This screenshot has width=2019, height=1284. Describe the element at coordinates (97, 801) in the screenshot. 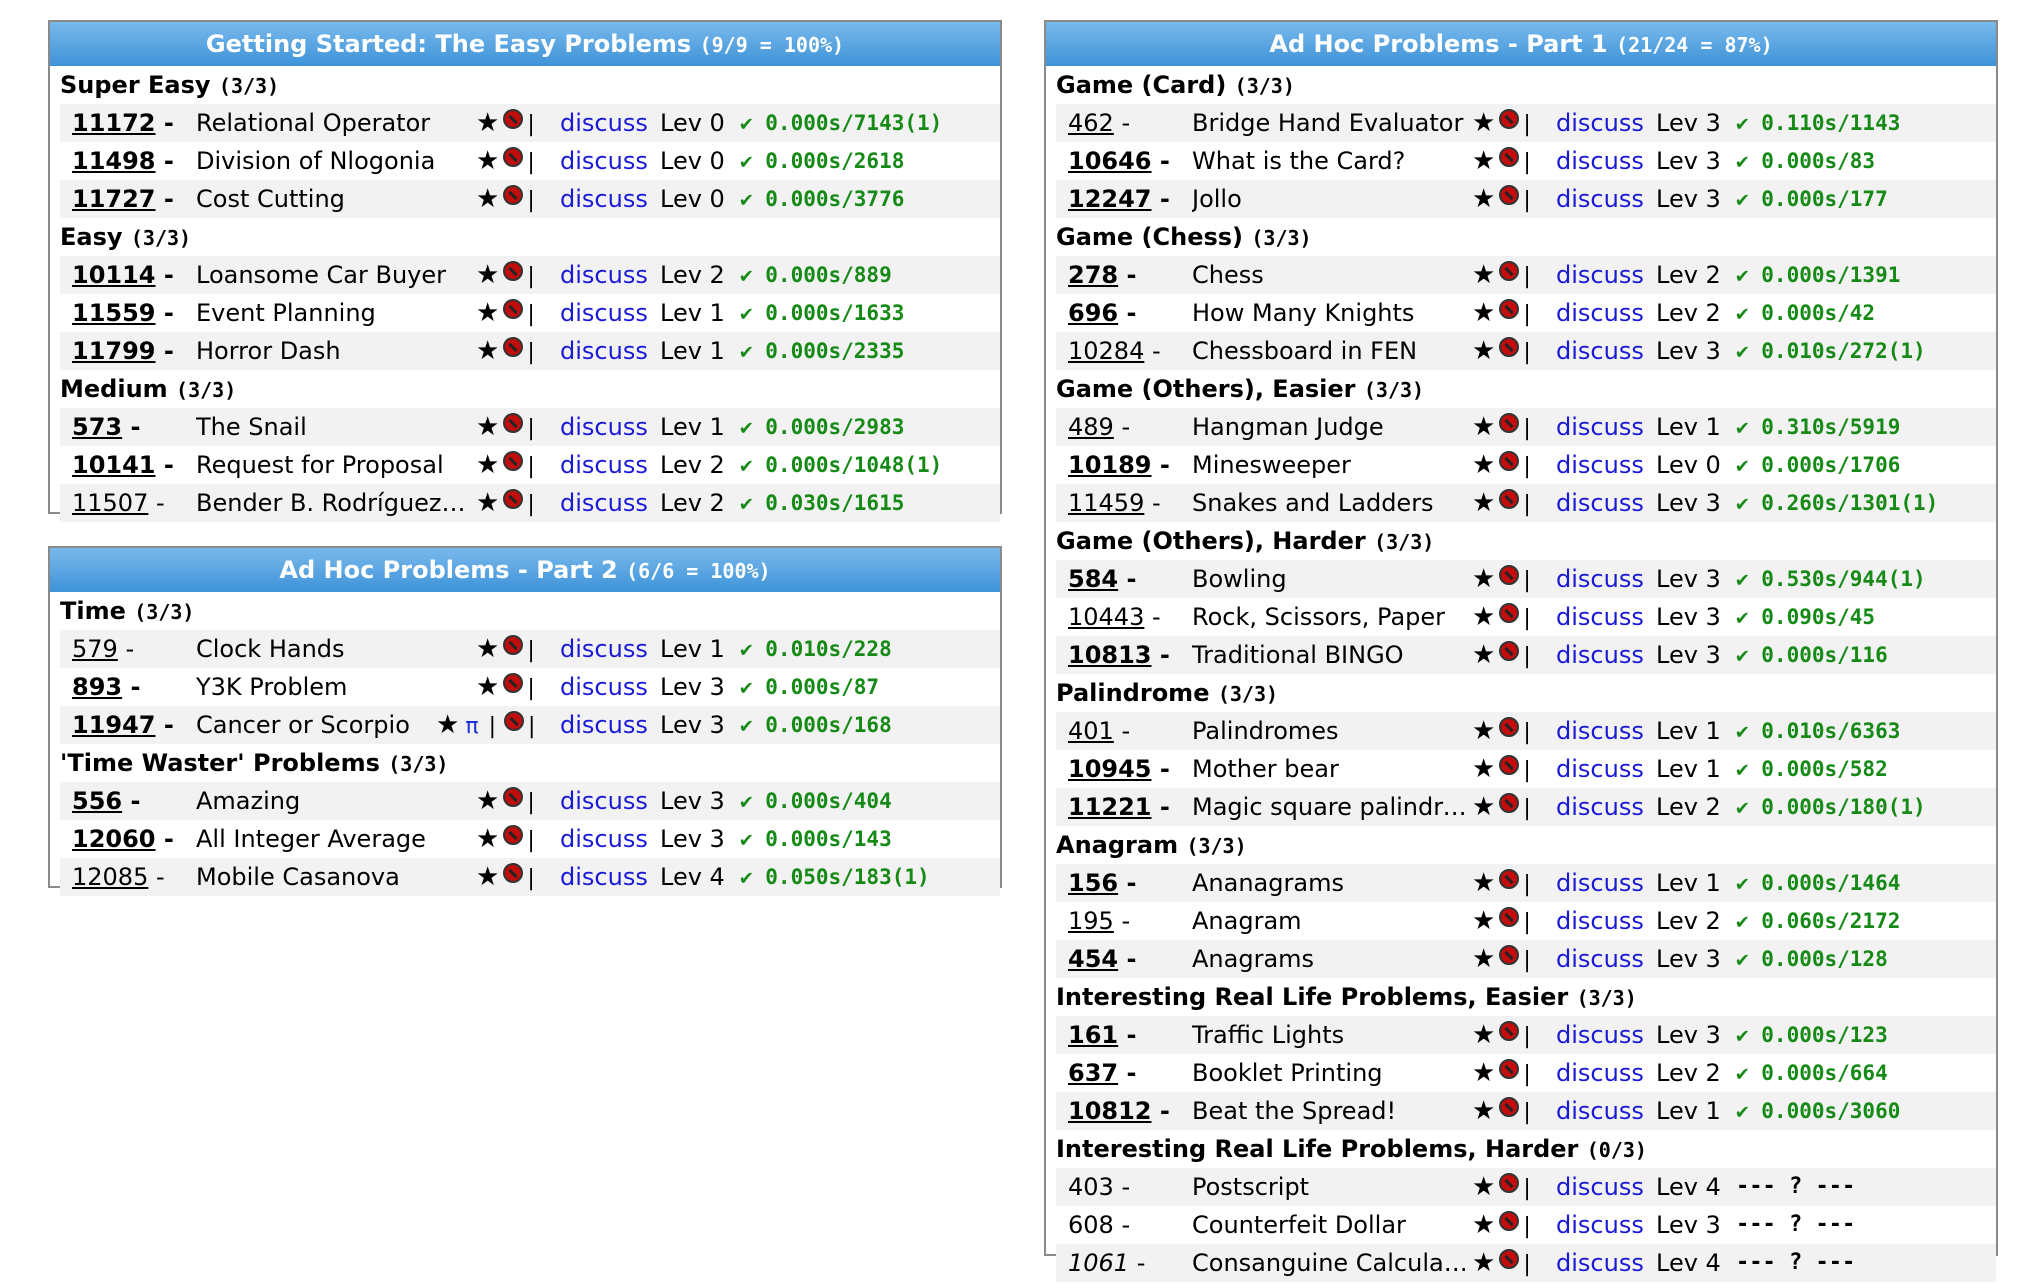

I see `problem-number-link: 556` at that location.